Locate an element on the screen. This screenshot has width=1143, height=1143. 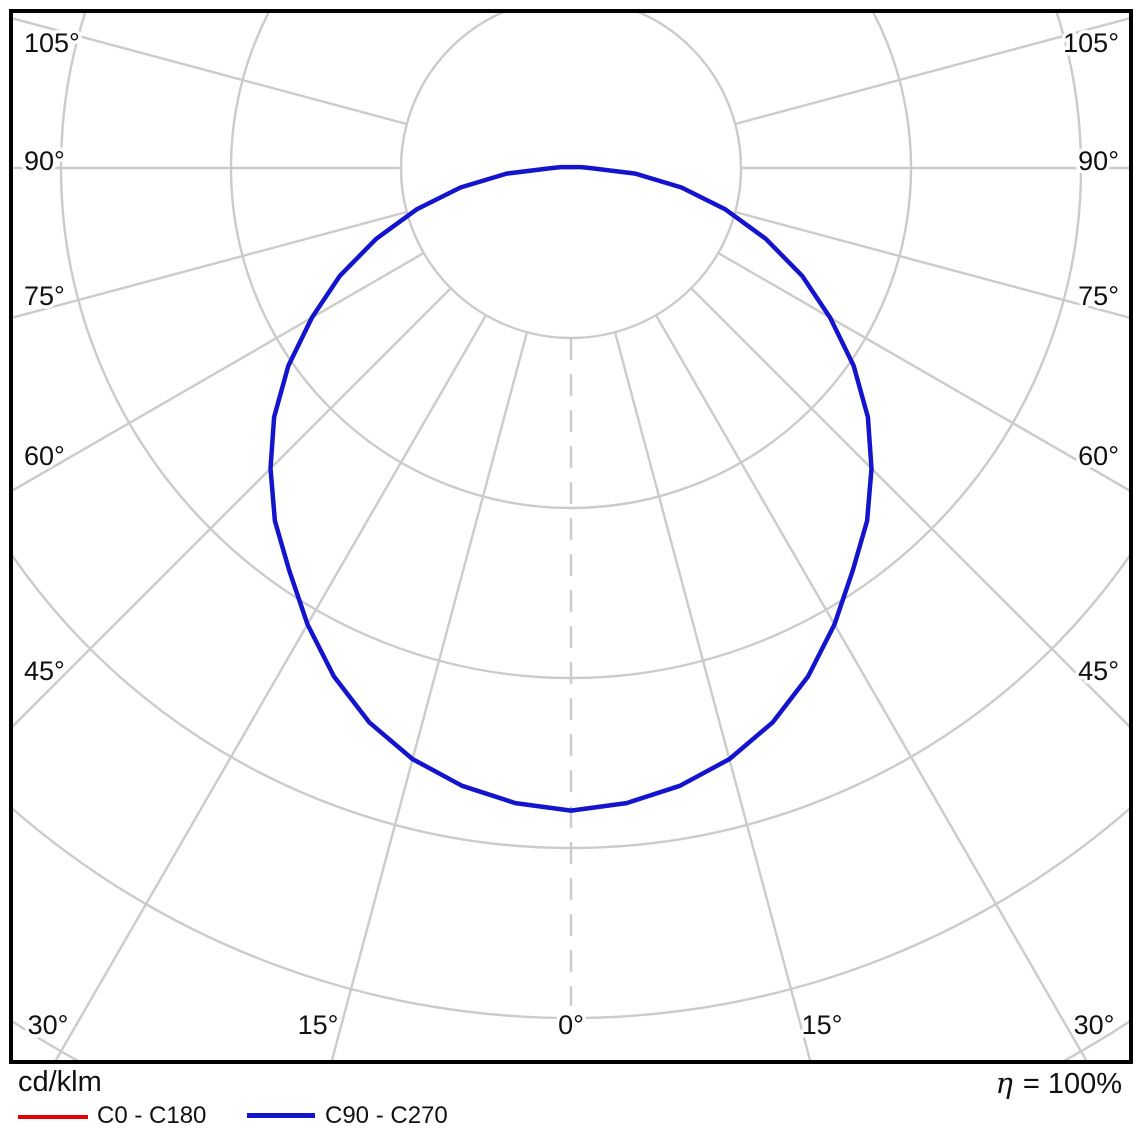
legend-line-c0-icon is located at coordinates (53, 1117).